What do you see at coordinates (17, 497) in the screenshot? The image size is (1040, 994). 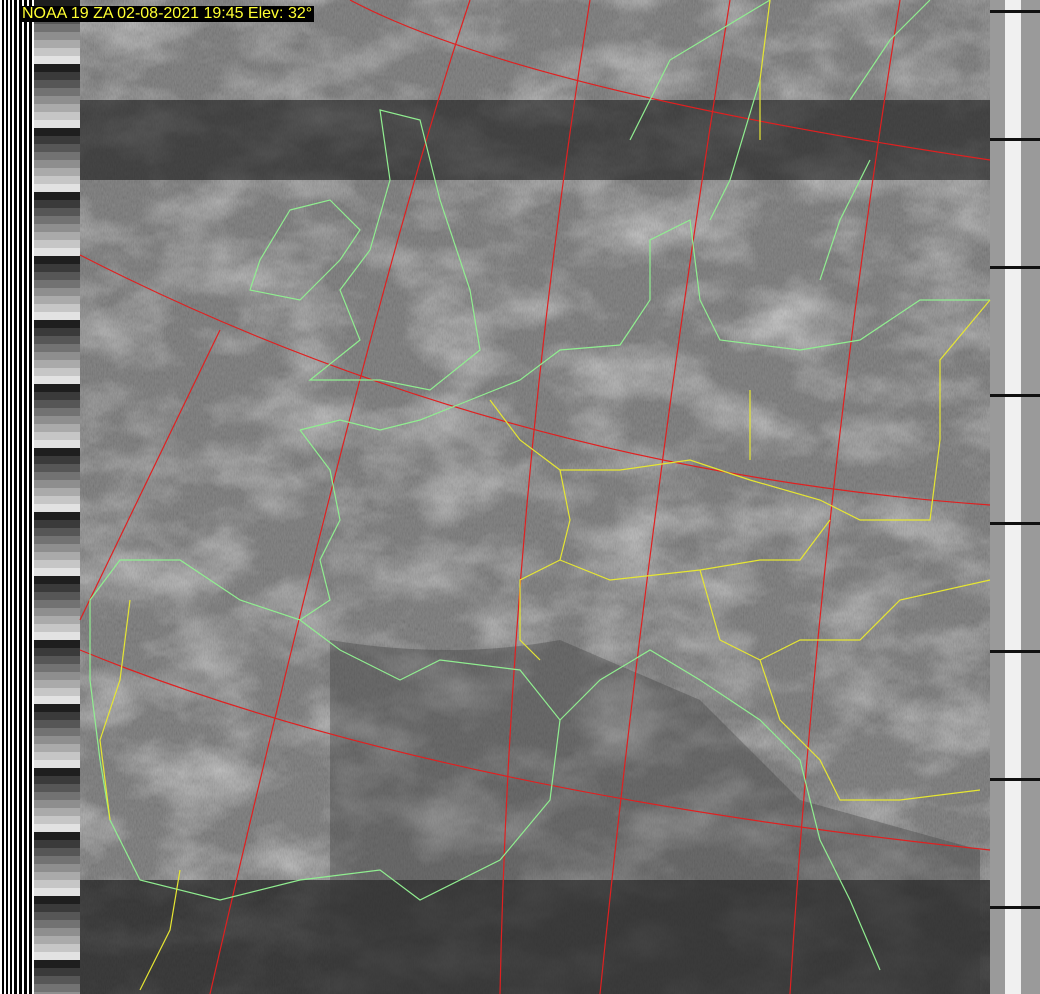 I see `sync-strip-left` at bounding box center [17, 497].